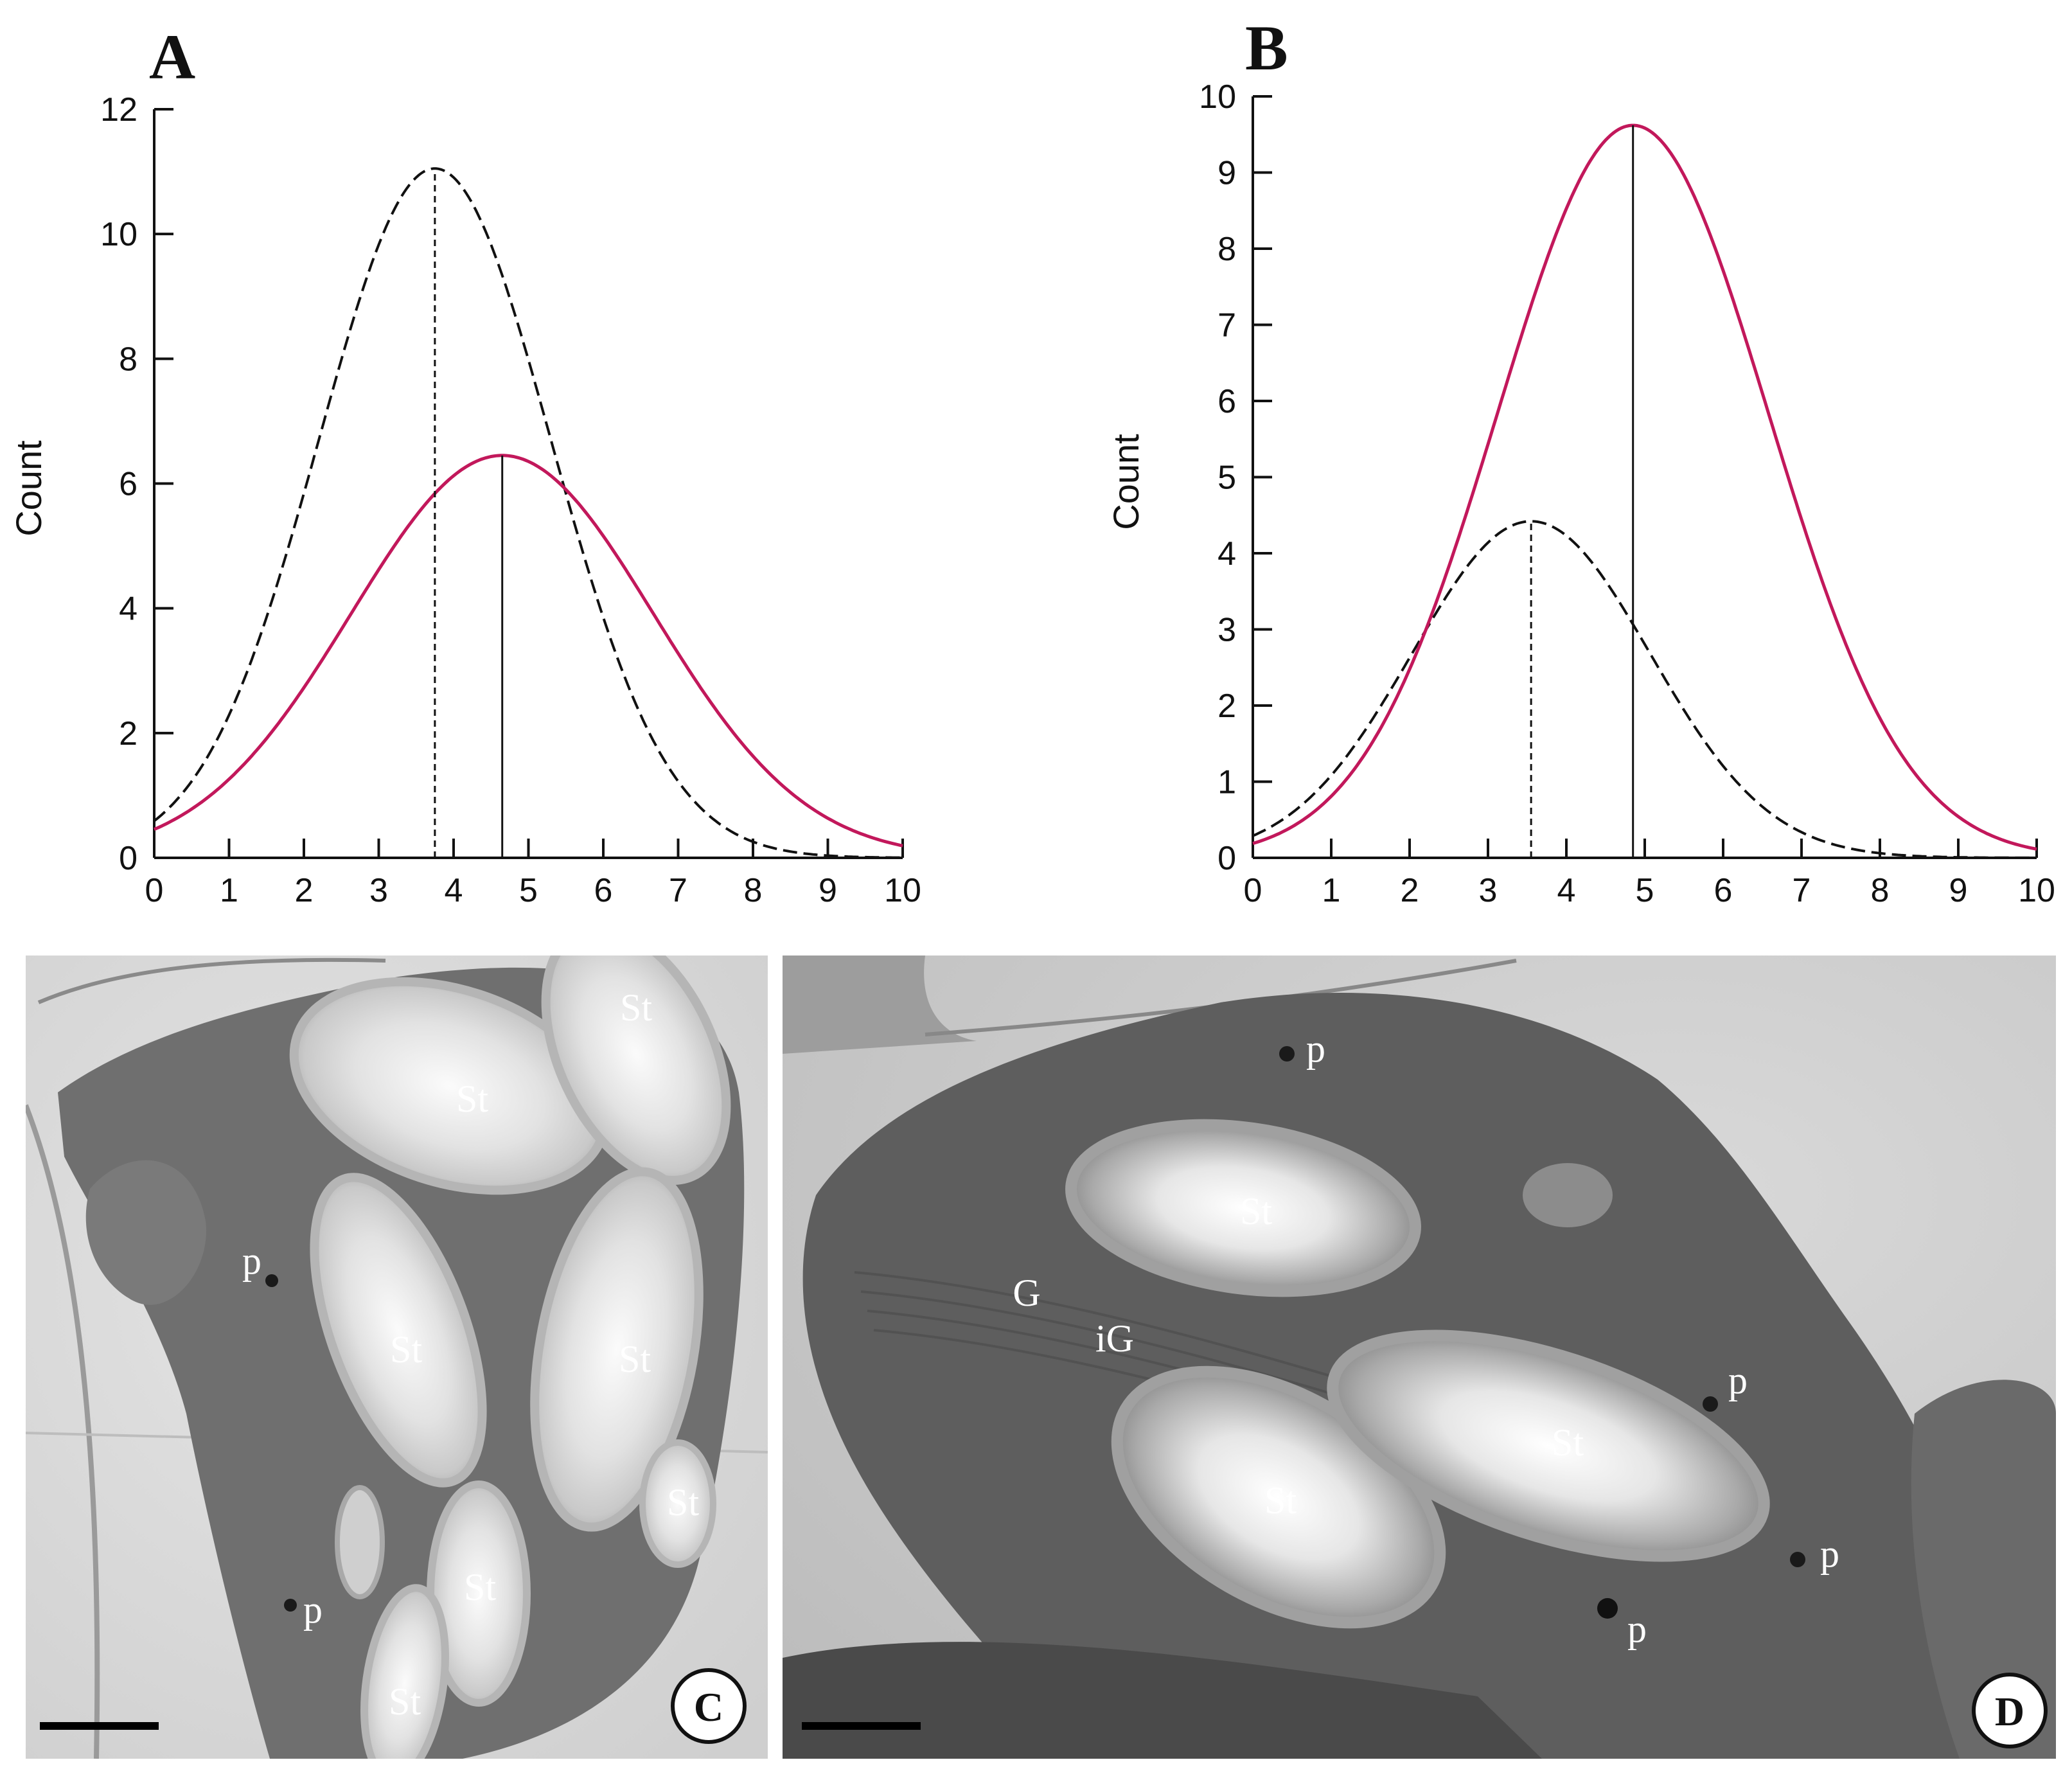 This screenshot has width=2072, height=1769. I want to click on y-tick-label: 12, so click(118, 110).